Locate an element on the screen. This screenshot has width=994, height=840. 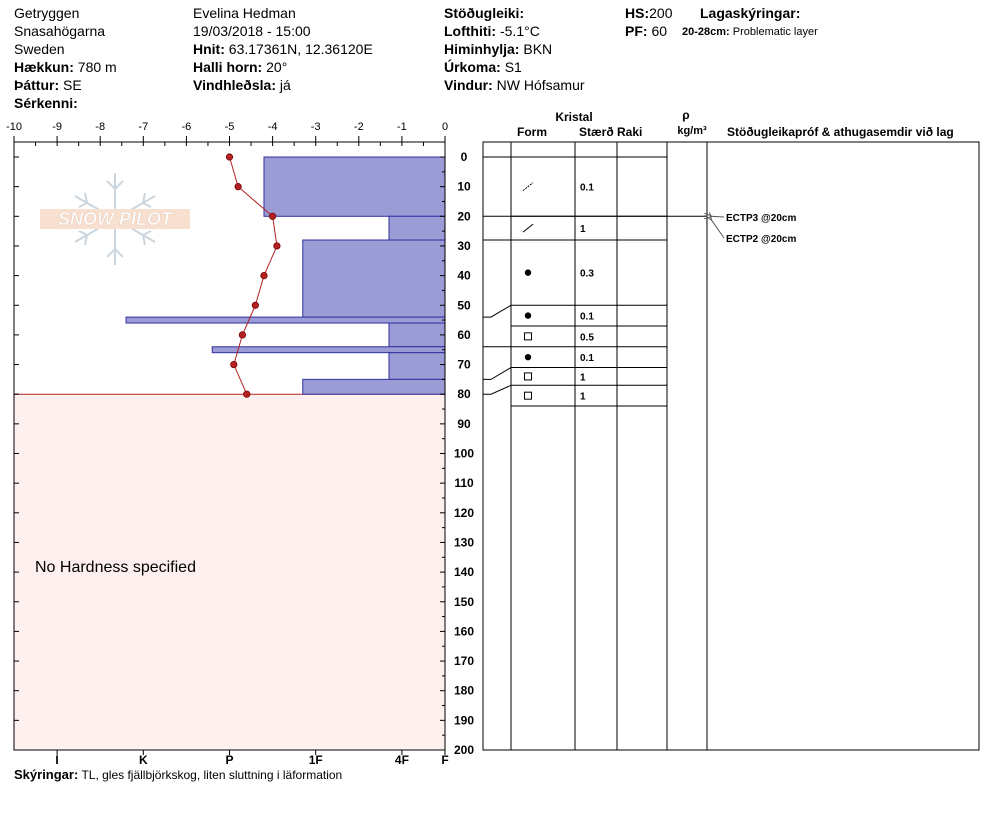
temp-tick-label-4: -6 is located at coordinates (187, 127).